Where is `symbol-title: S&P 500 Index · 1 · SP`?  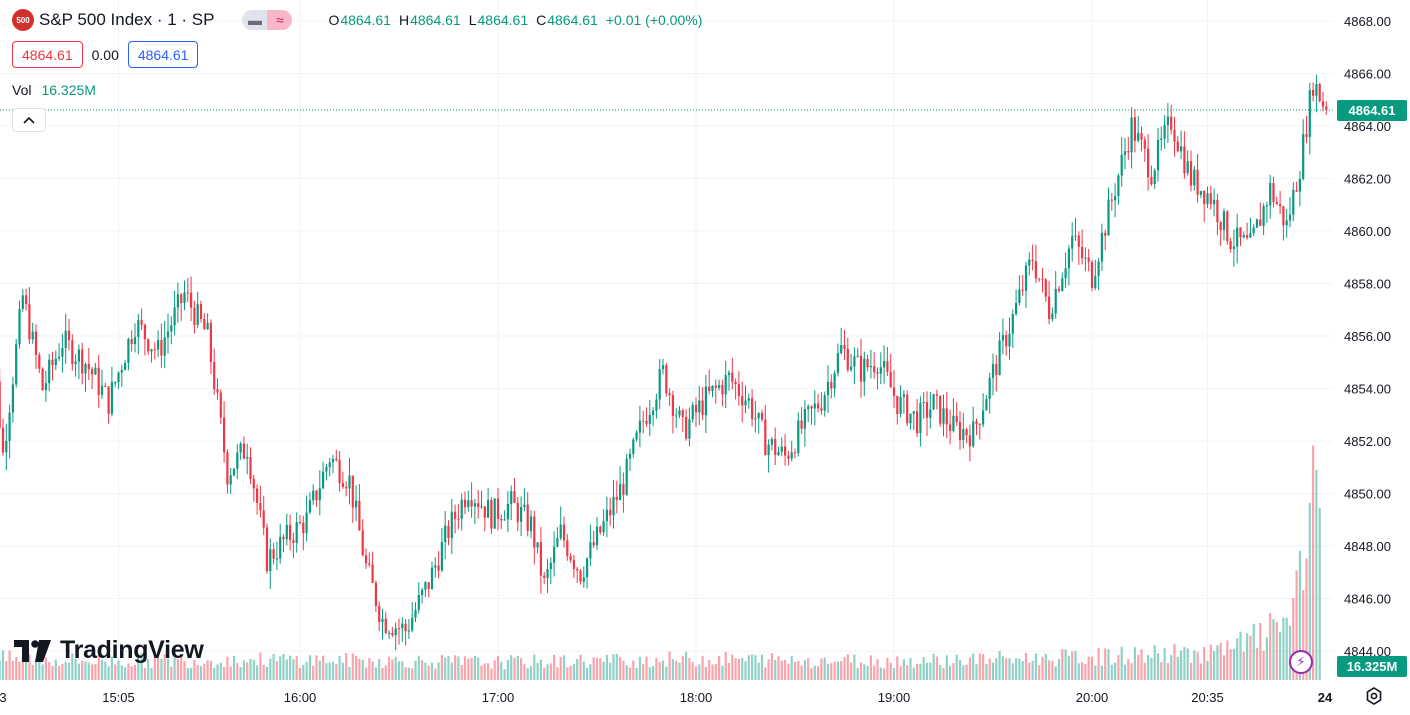 symbol-title: S&P 500 Index · 1 · SP is located at coordinates (127, 19).